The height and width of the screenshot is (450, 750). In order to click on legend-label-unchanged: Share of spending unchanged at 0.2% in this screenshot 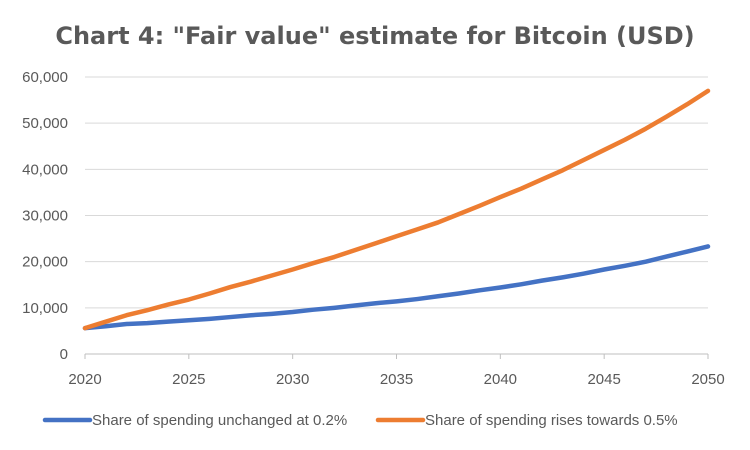, I will do `click(219, 420)`.